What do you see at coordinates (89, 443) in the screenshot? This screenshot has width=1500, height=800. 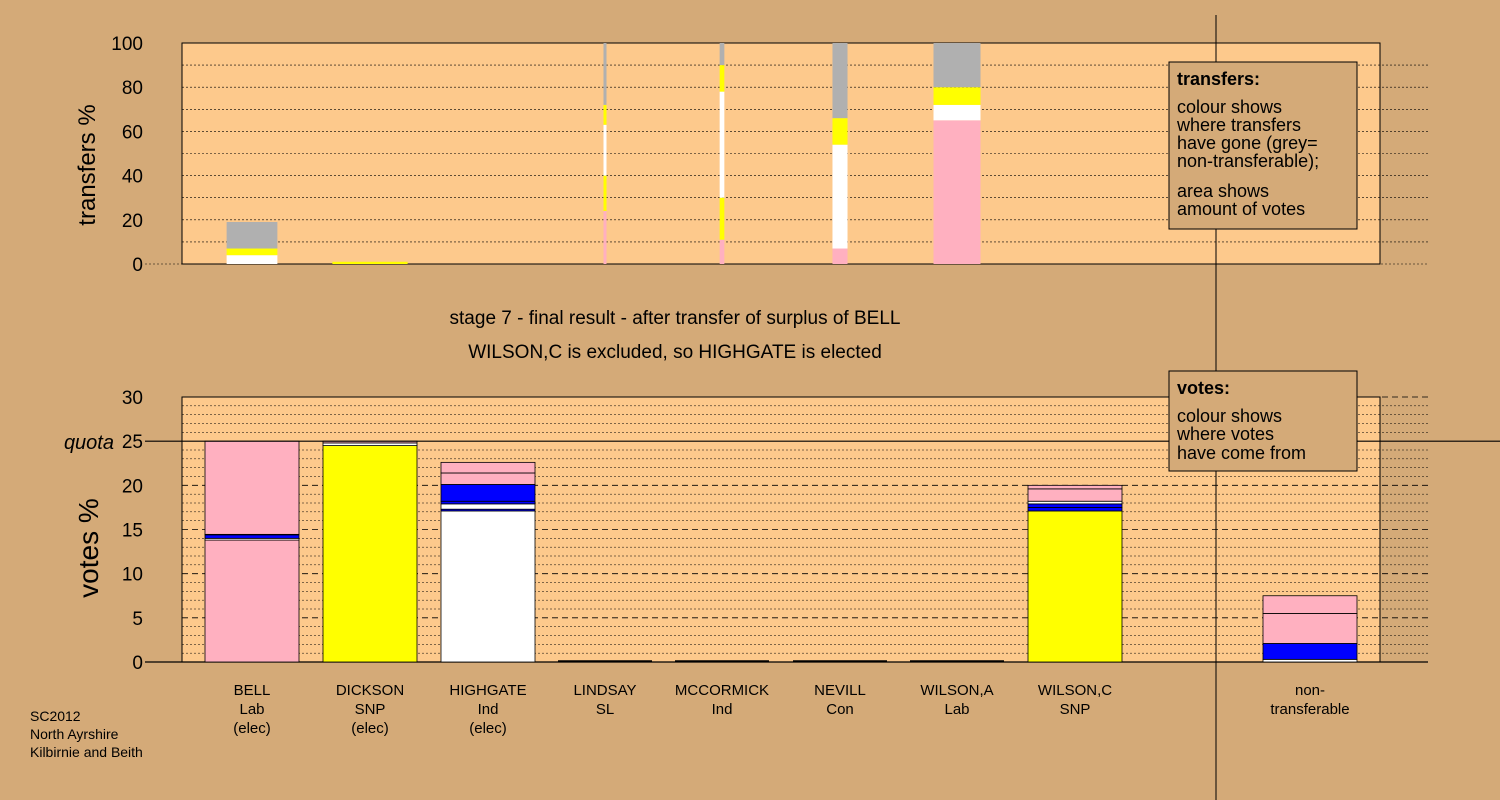 I see `quota-label: quota` at bounding box center [89, 443].